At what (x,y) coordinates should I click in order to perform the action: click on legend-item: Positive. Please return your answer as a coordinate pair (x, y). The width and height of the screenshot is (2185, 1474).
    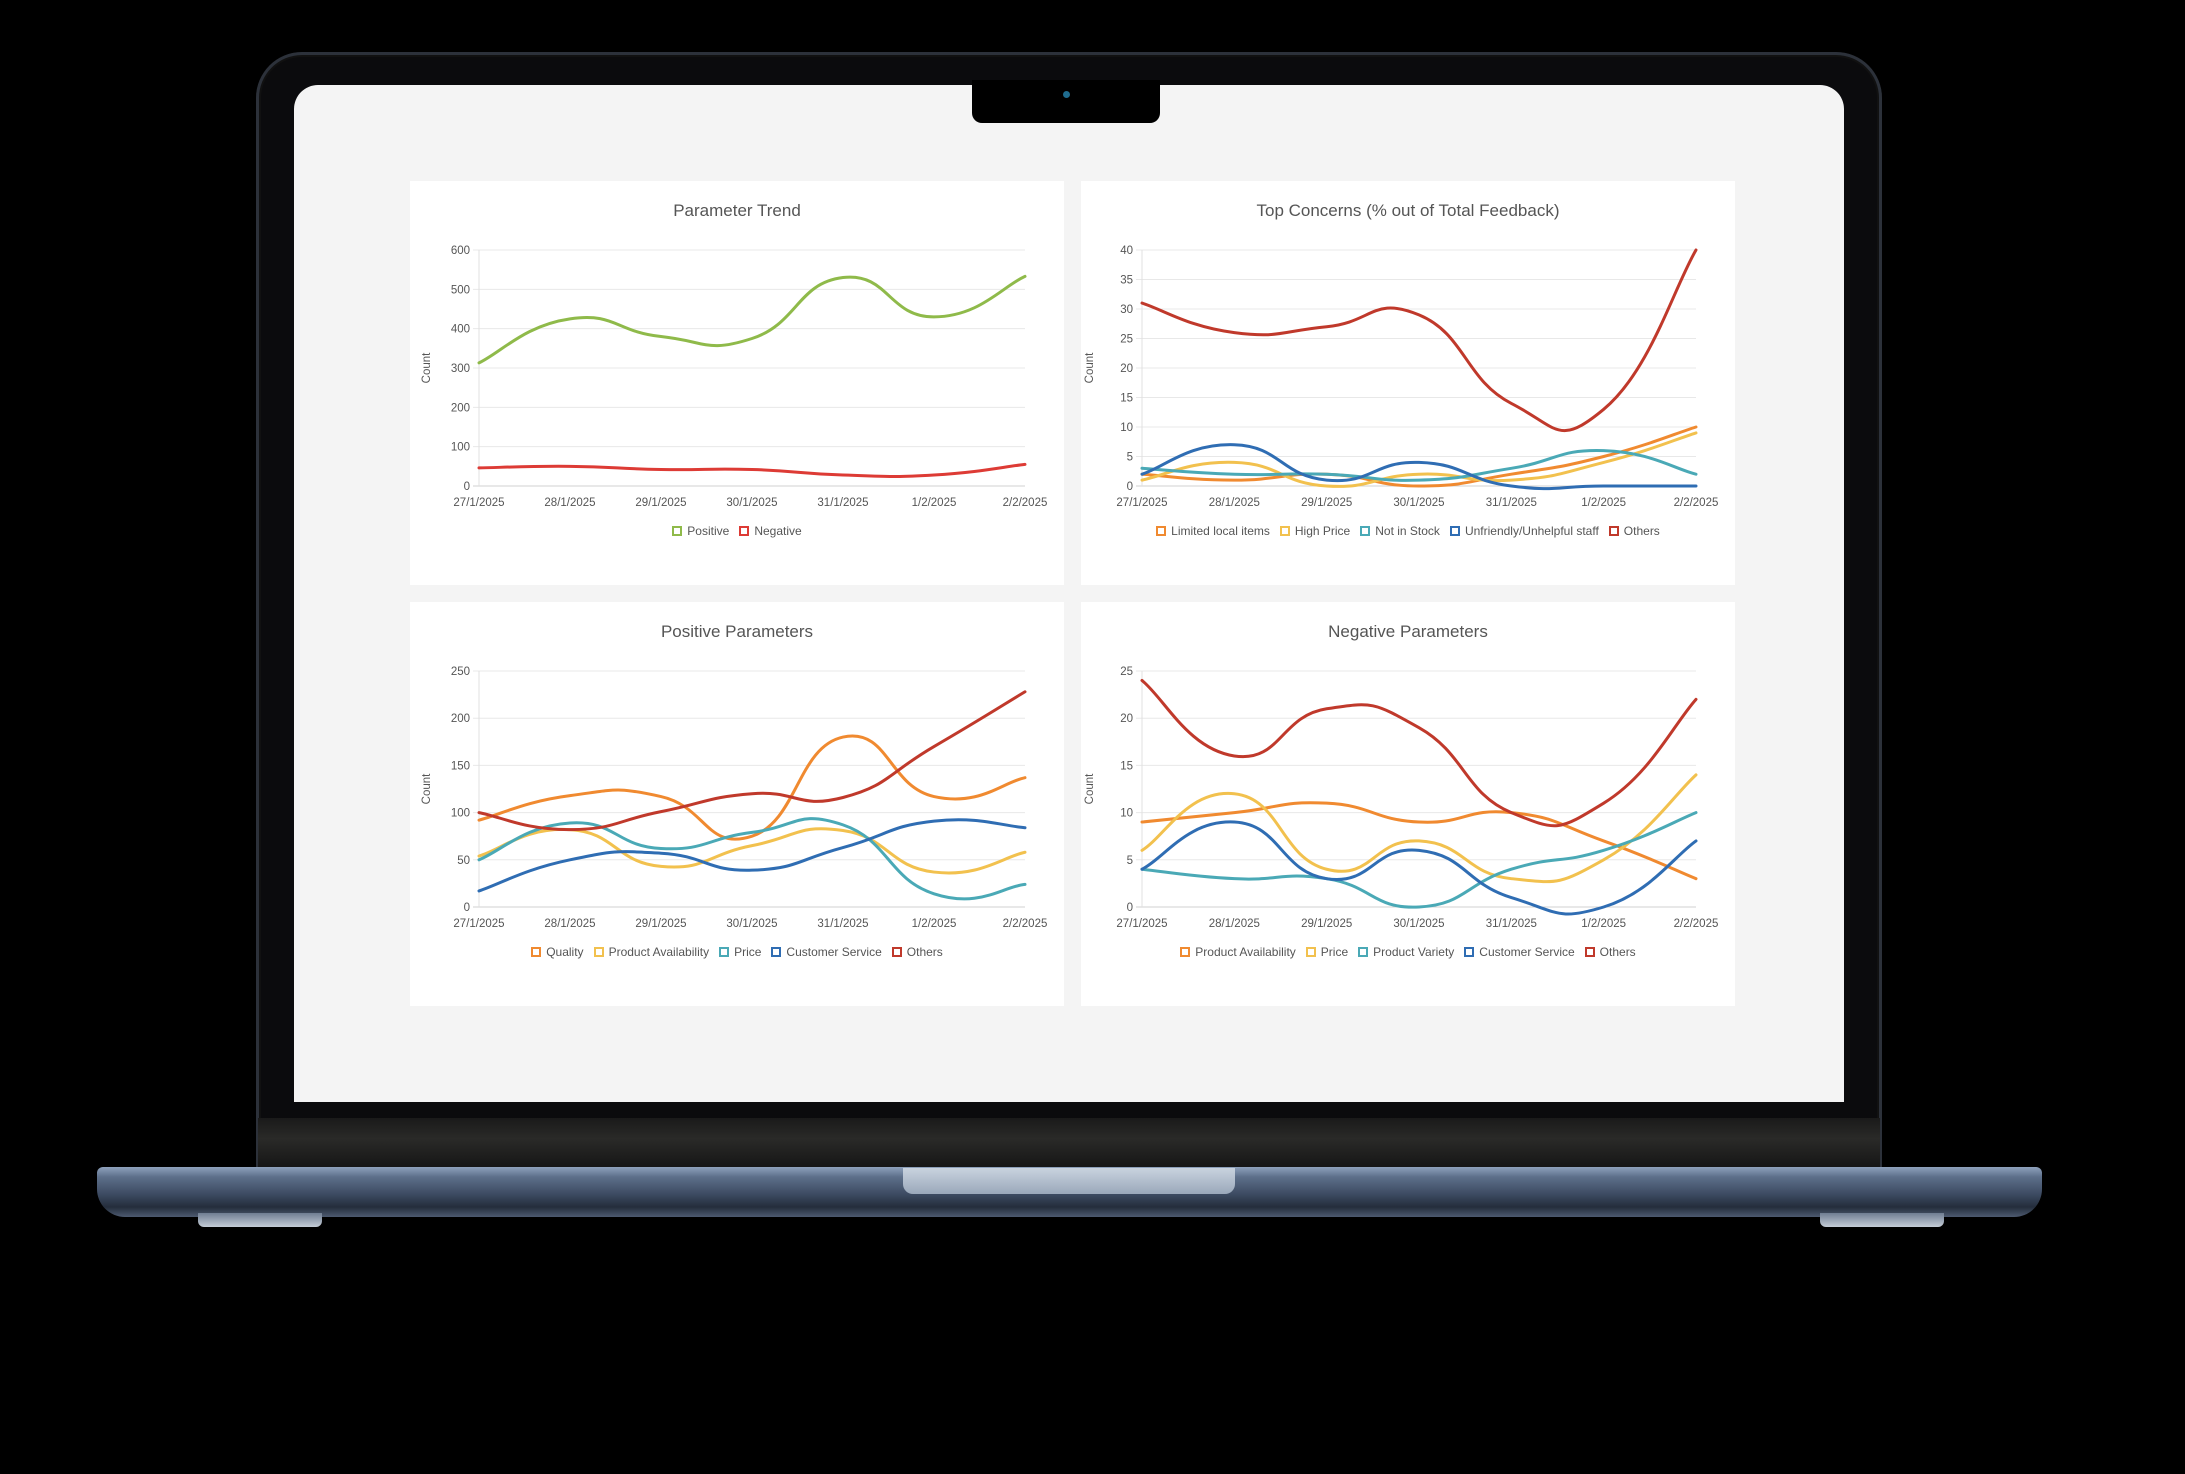
    Looking at the image, I should click on (700, 531).